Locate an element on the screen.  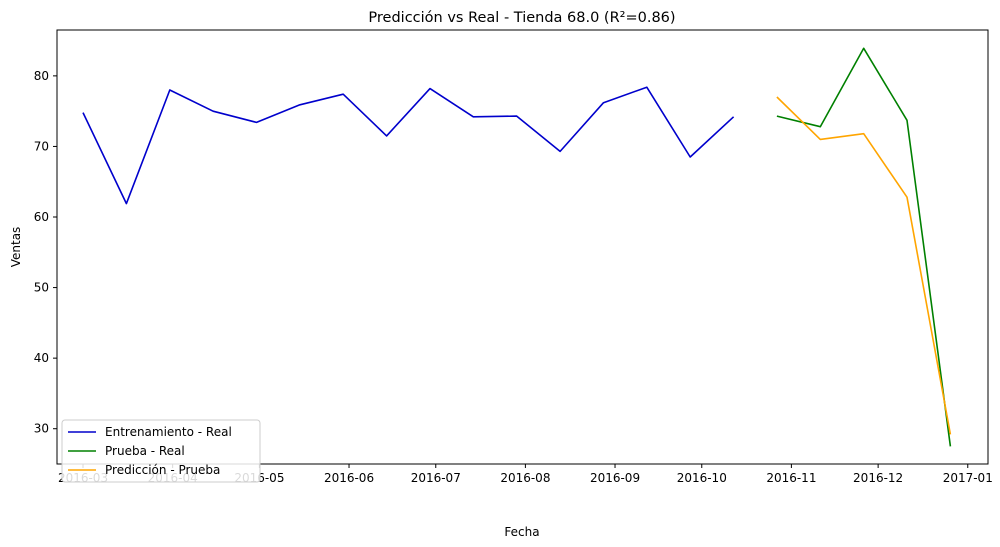
x-tick-label: 2016-11 is located at coordinates (791, 478).